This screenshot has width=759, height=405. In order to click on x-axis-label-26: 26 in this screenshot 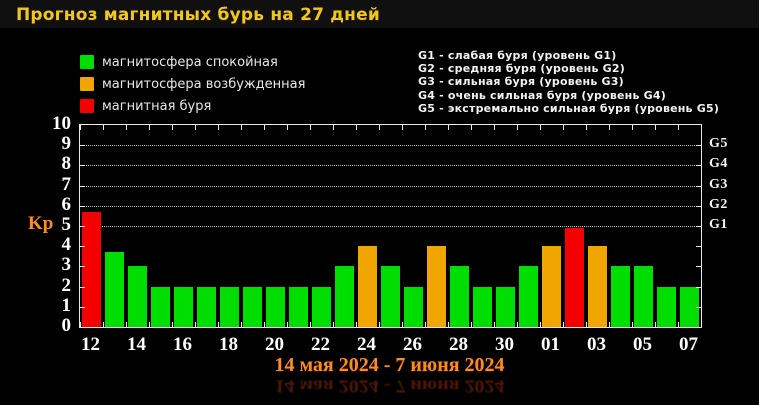, I will do `click(412, 344)`.